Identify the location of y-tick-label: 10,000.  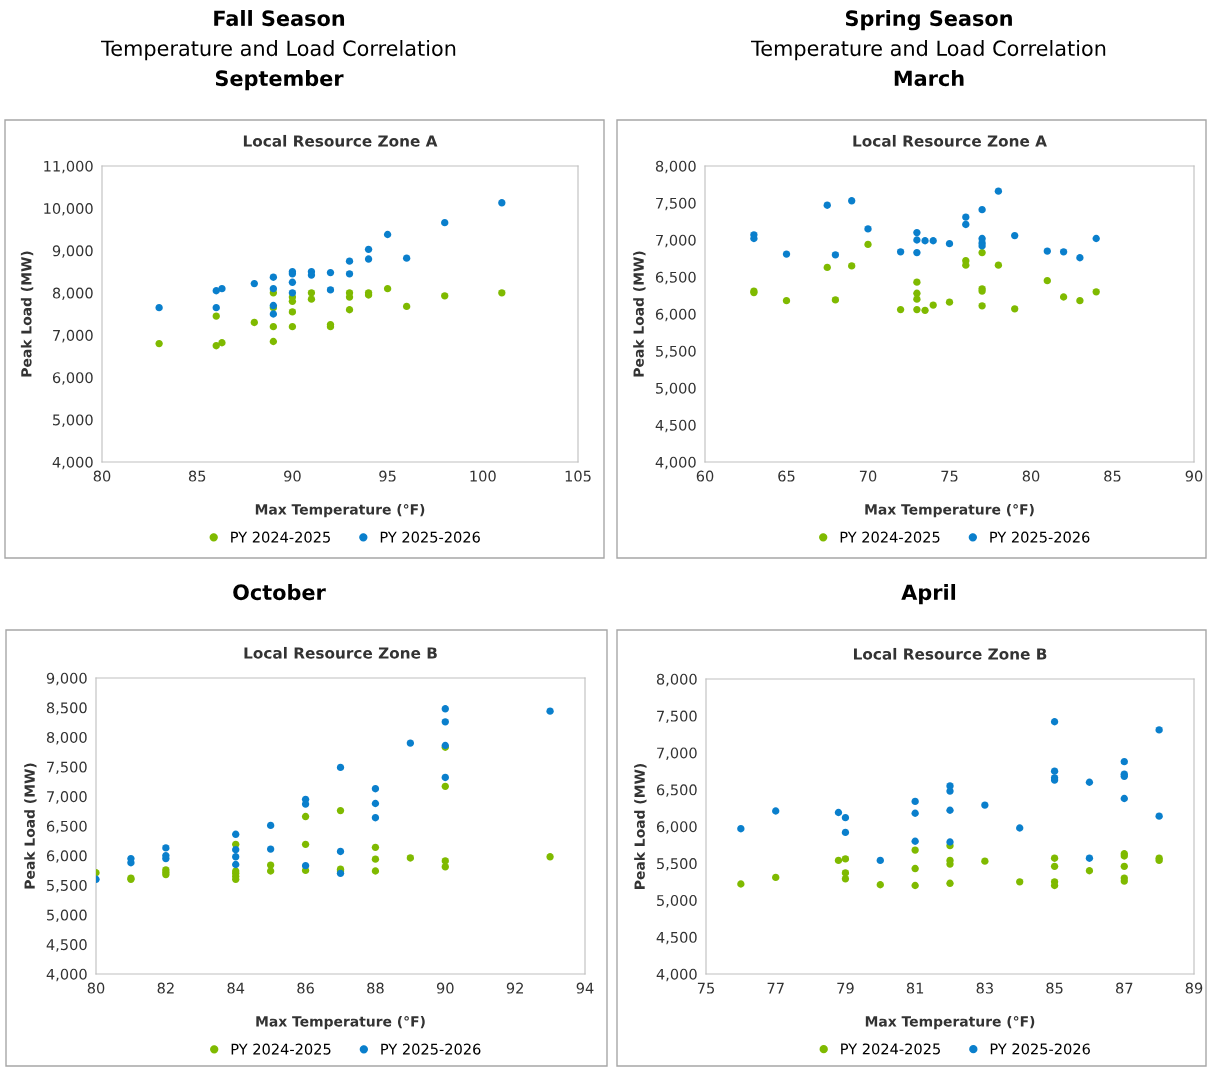
(68, 209).